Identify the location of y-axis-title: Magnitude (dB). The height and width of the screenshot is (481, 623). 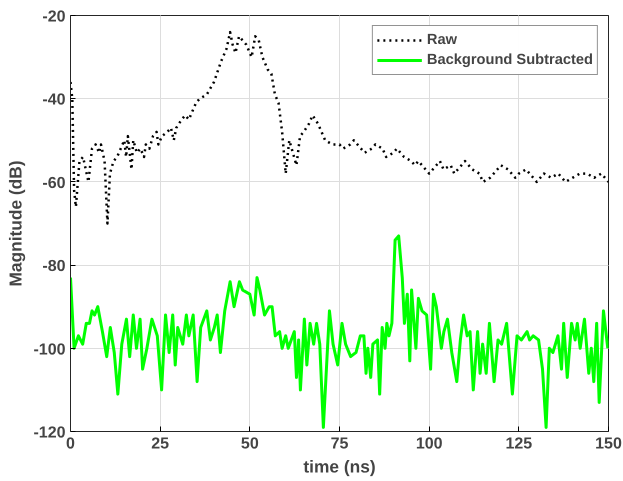
(15, 223).